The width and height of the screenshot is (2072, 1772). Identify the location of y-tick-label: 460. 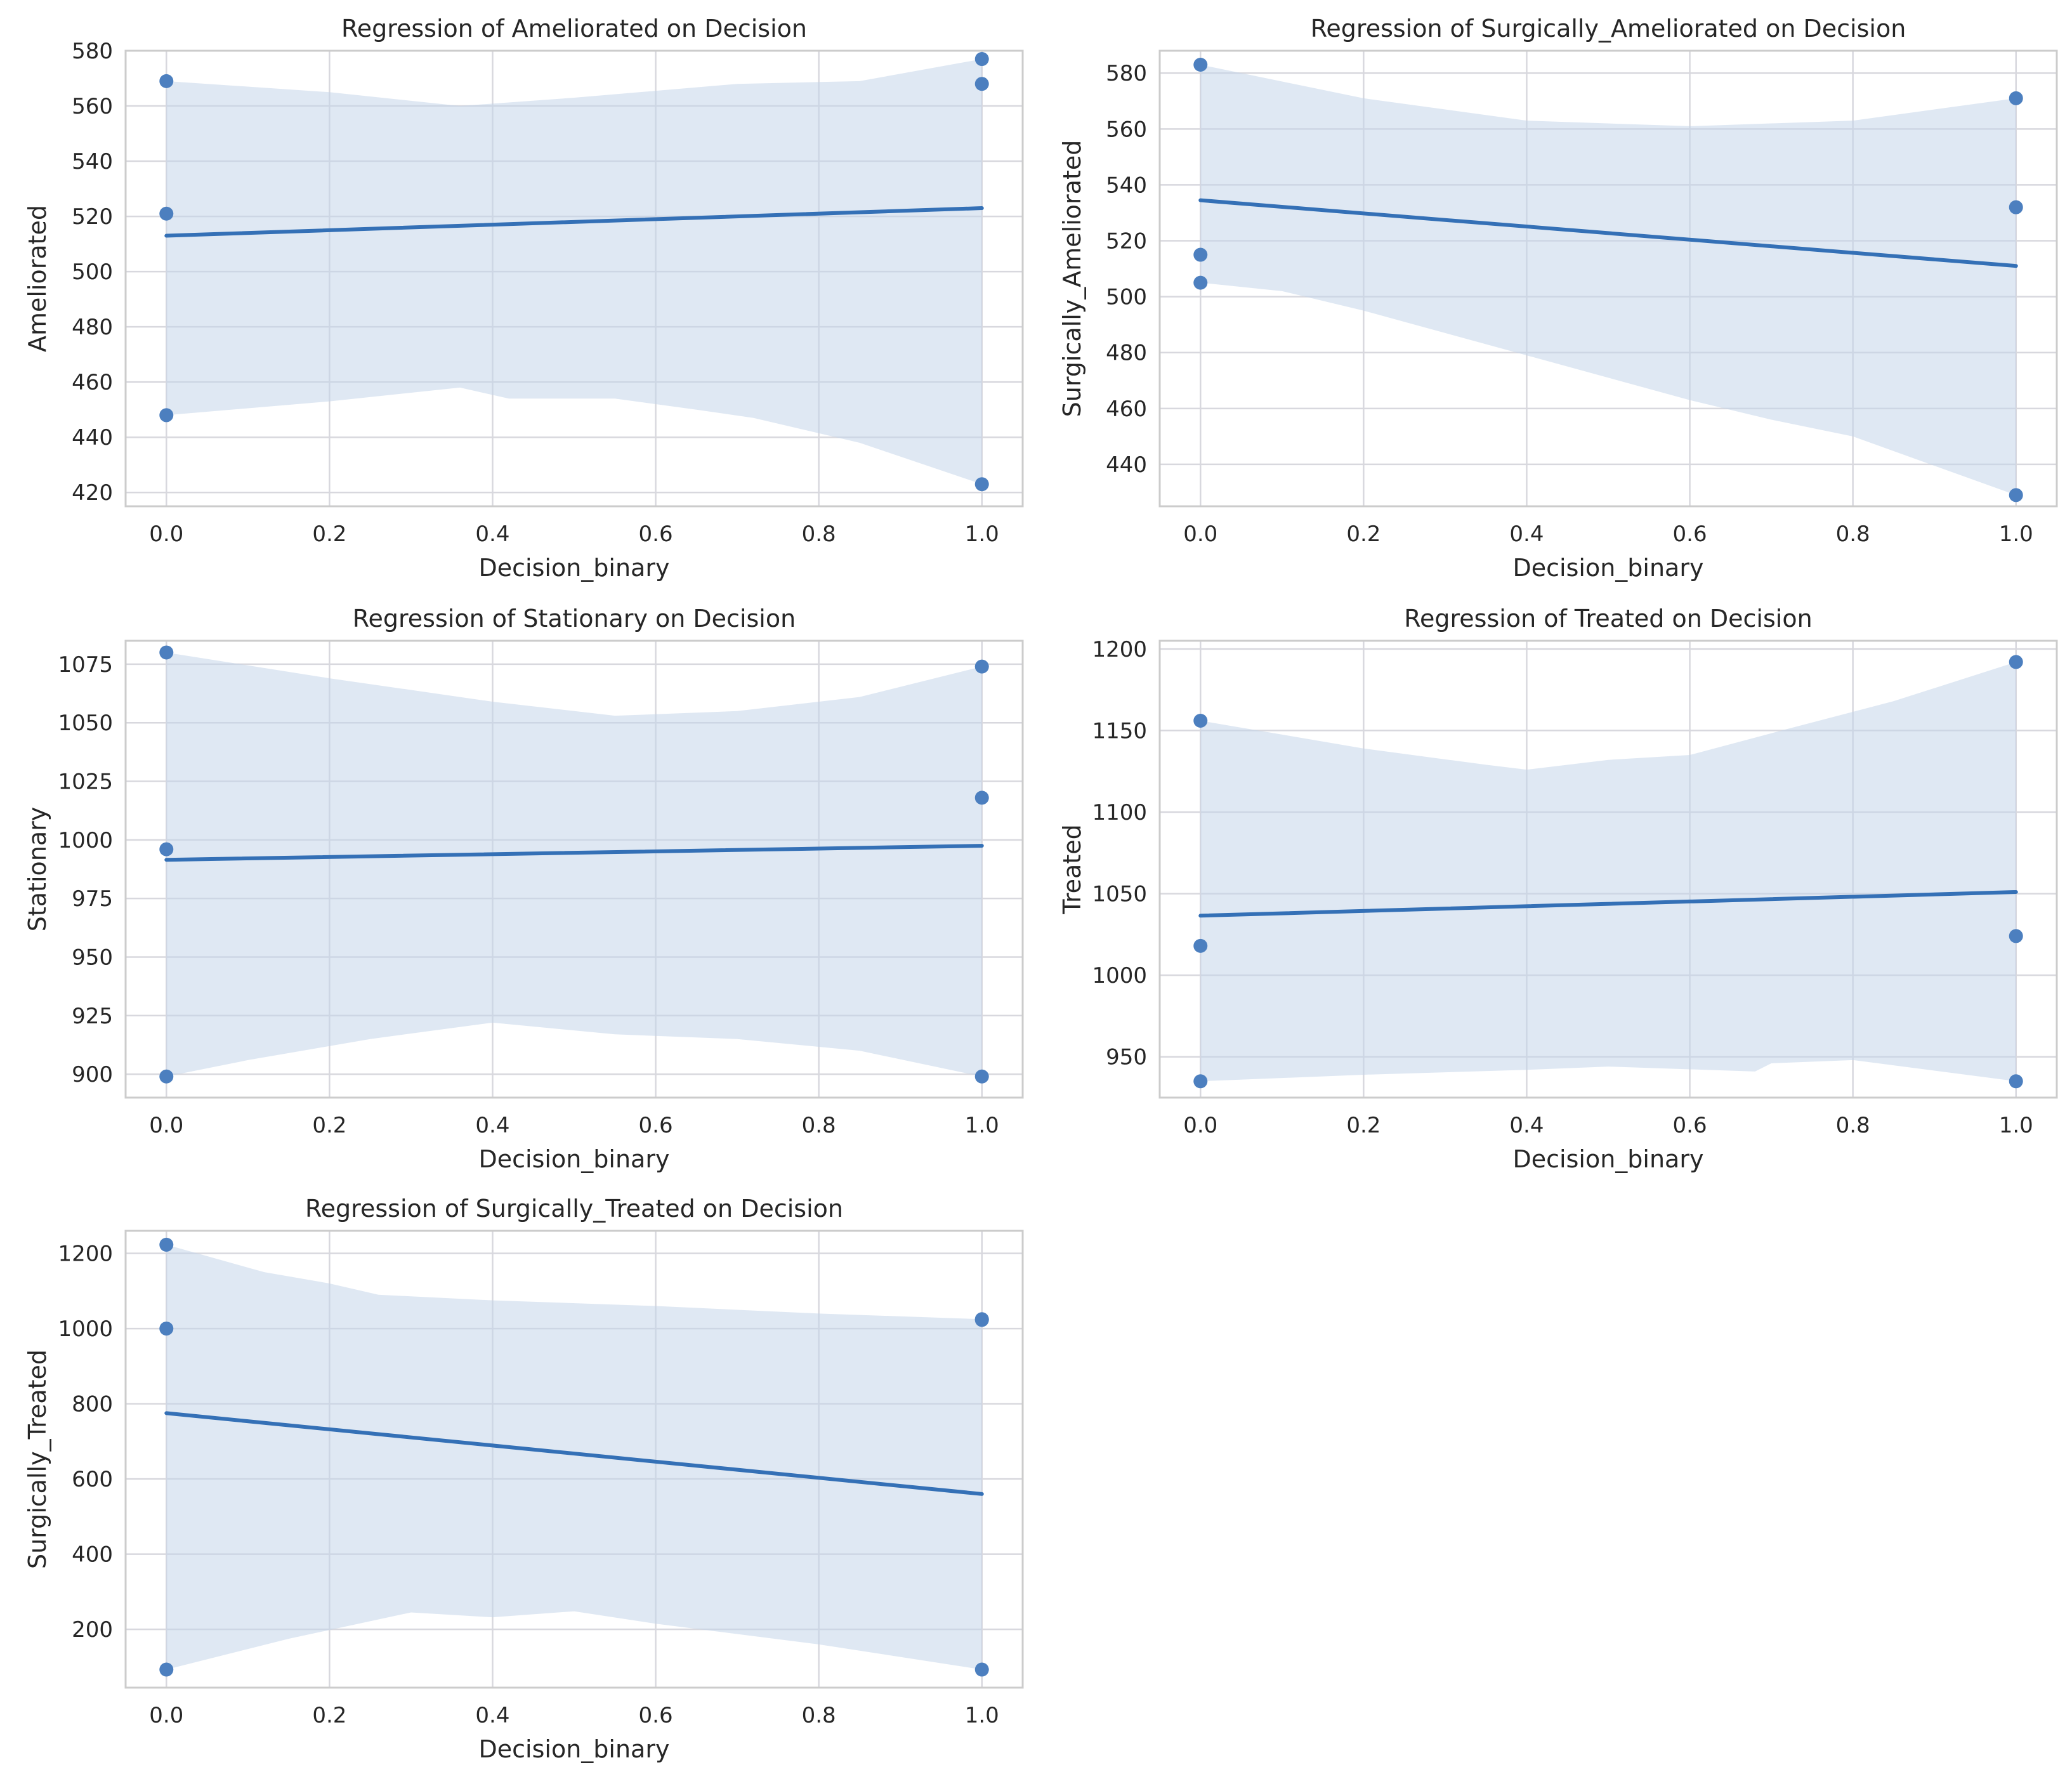
(92, 382).